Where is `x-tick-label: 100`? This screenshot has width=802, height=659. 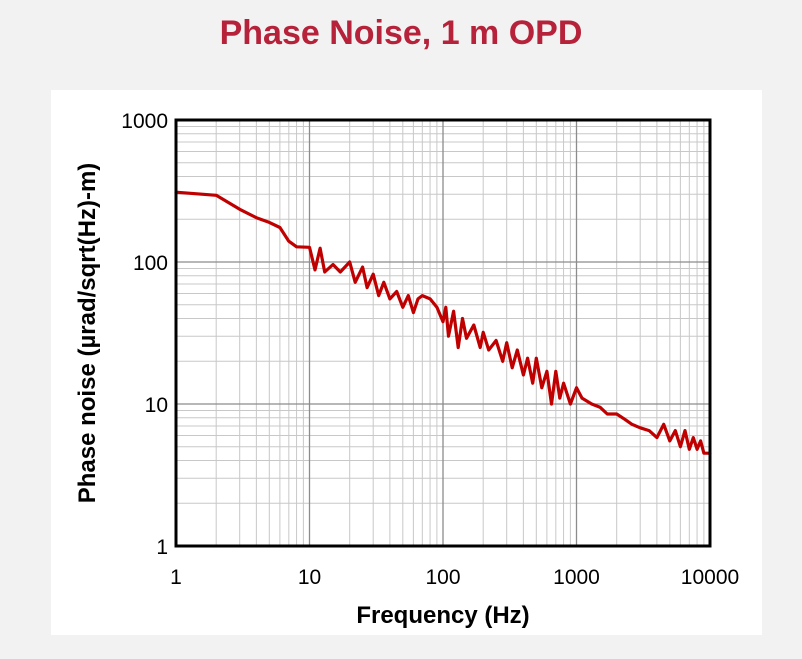
x-tick-label: 100 is located at coordinates (442, 577).